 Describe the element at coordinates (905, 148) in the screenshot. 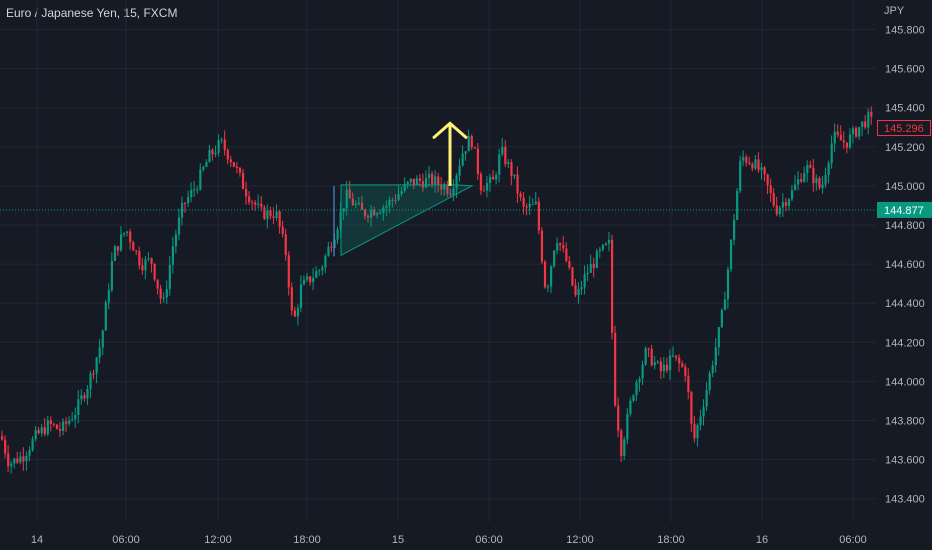

I see `price-tick-label: 145.200` at that location.